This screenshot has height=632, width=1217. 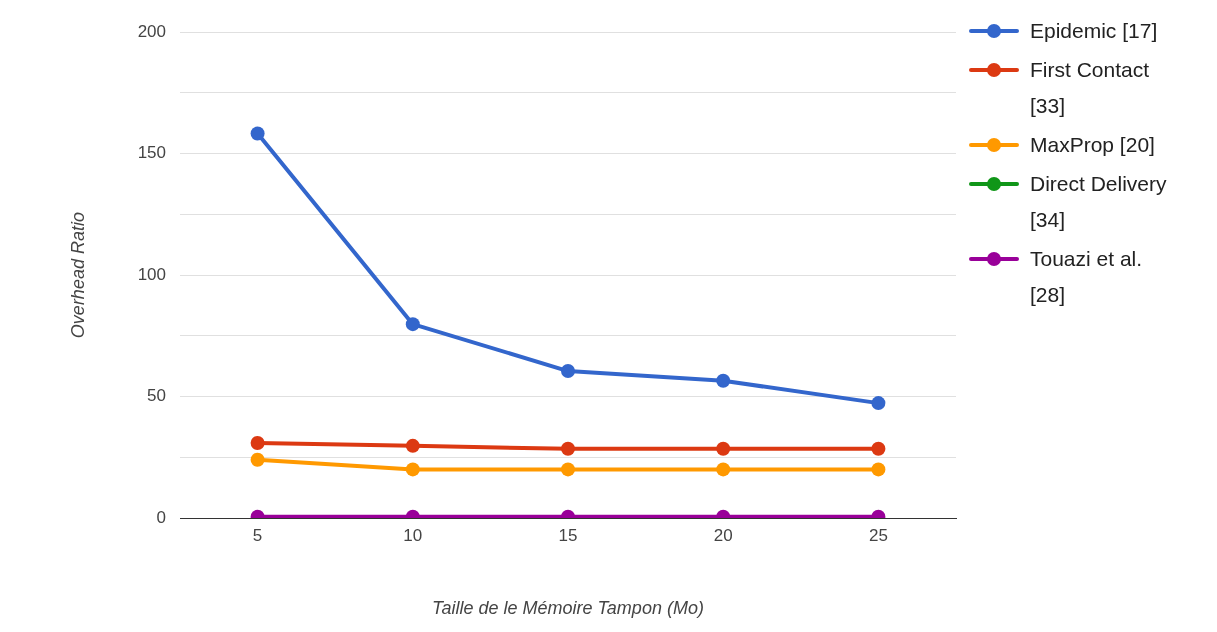 I want to click on x-tick-label: 25, so click(x=878, y=535).